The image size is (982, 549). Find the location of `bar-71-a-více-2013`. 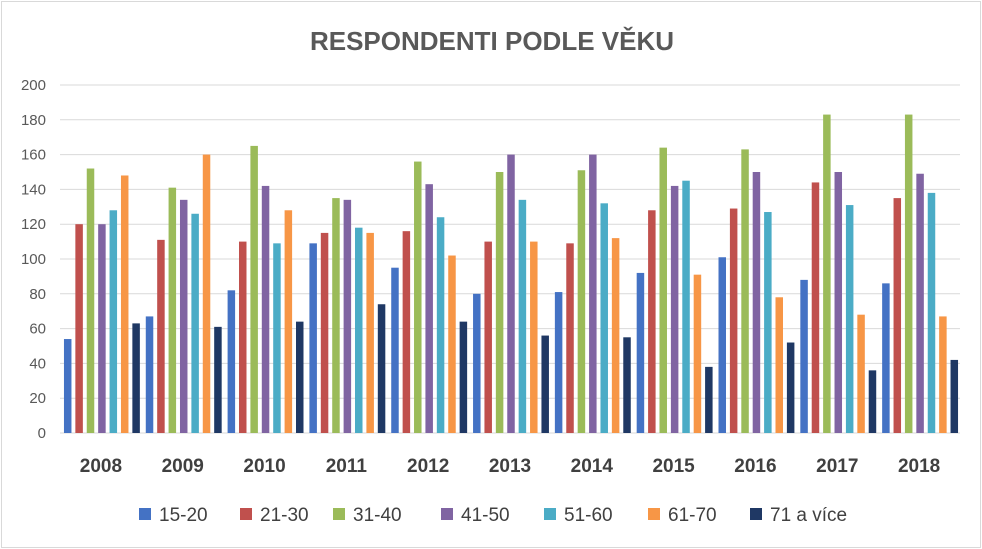

bar-71-a-více-2013 is located at coordinates (545, 384).